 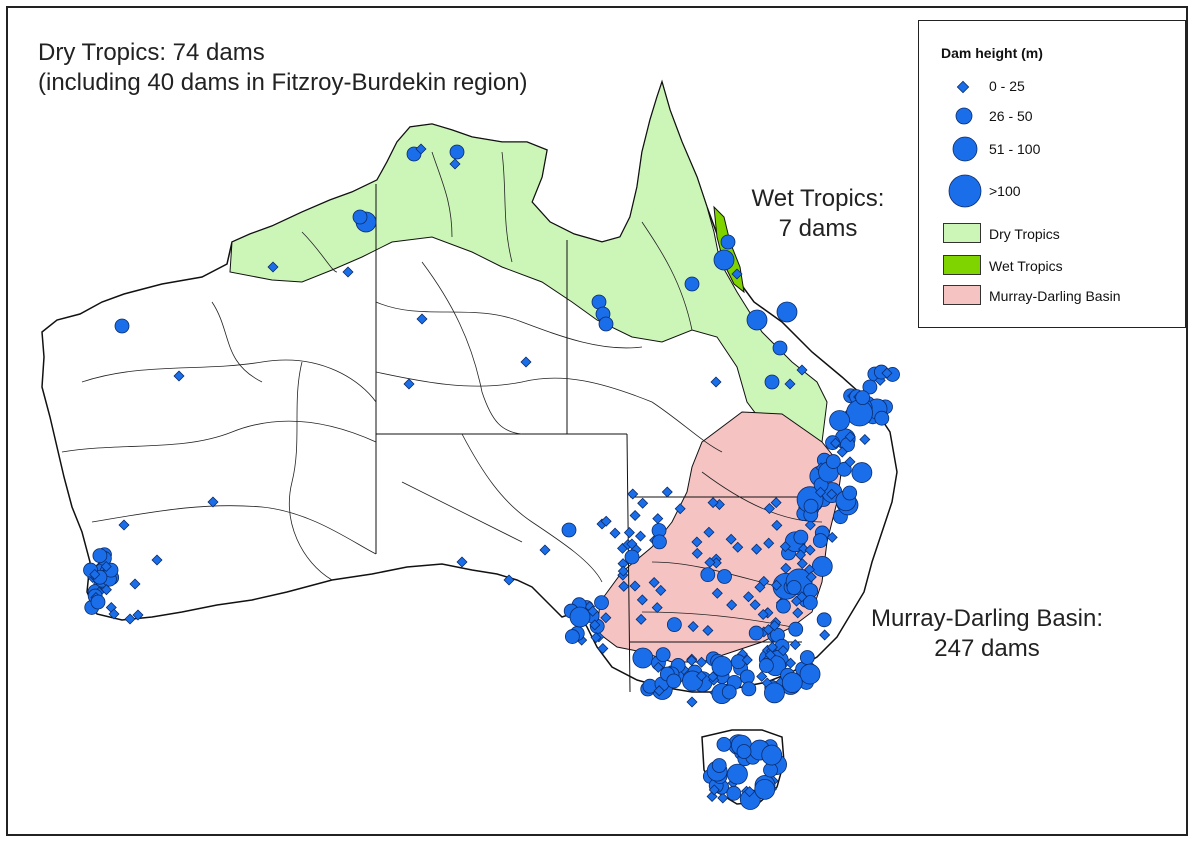 I want to click on wet-tropics-label: Wet Tropics:, so click(x=818, y=198).